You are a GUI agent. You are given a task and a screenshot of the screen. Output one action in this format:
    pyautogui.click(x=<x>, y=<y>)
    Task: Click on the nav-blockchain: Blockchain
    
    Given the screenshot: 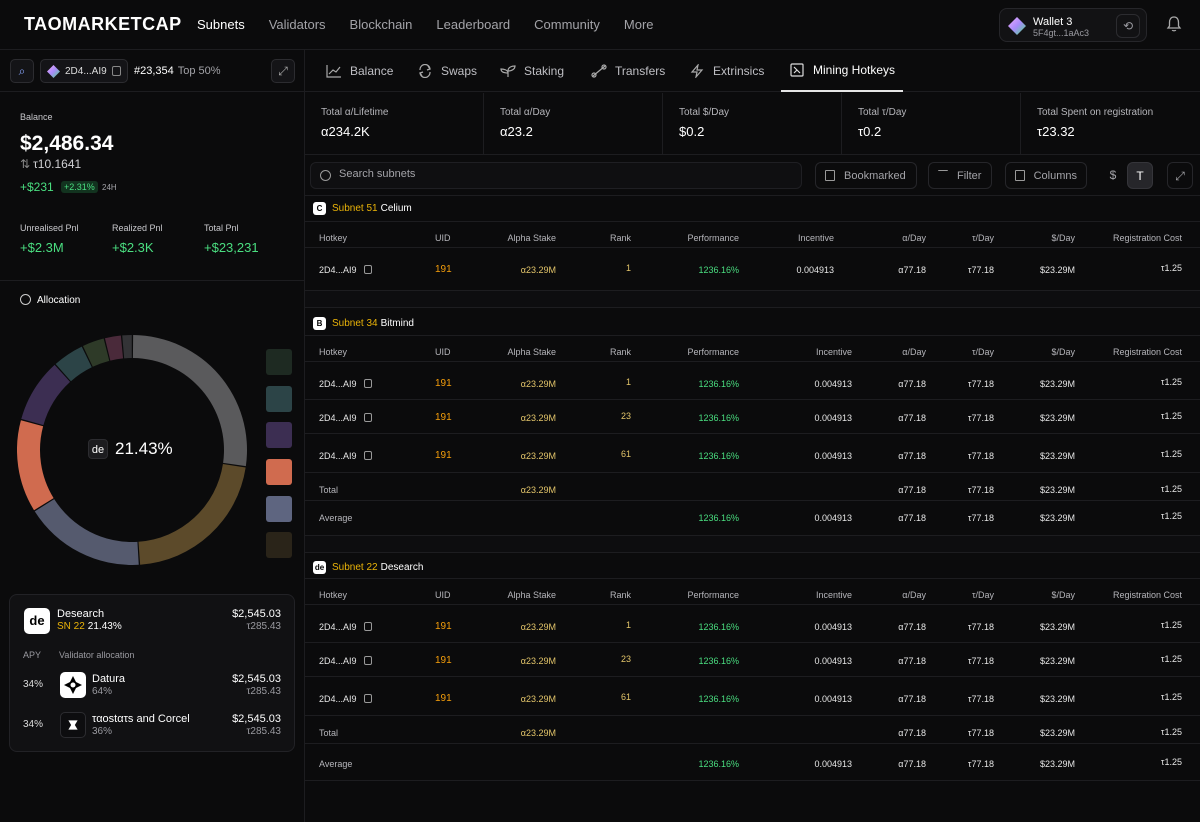 What is the action you would take?
    pyautogui.click(x=381, y=24)
    